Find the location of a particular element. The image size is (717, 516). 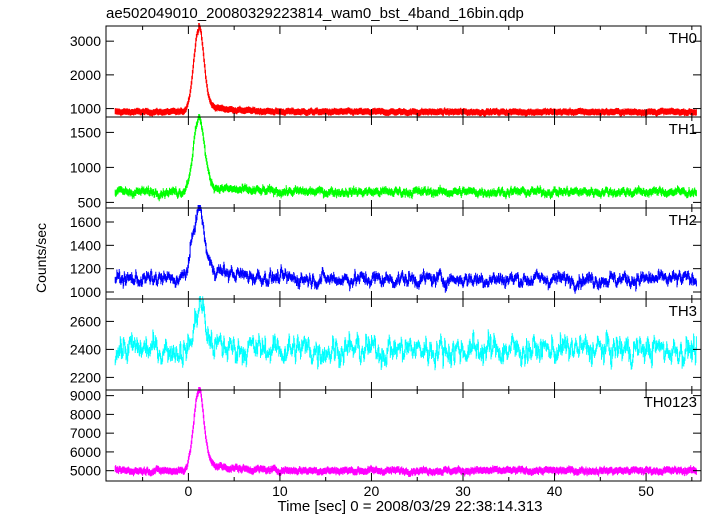

series-line-th3 is located at coordinates (405, 333).